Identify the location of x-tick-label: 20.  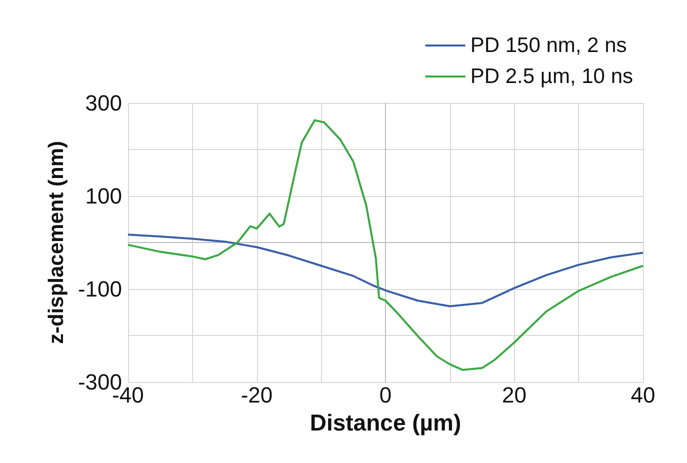
(514, 395).